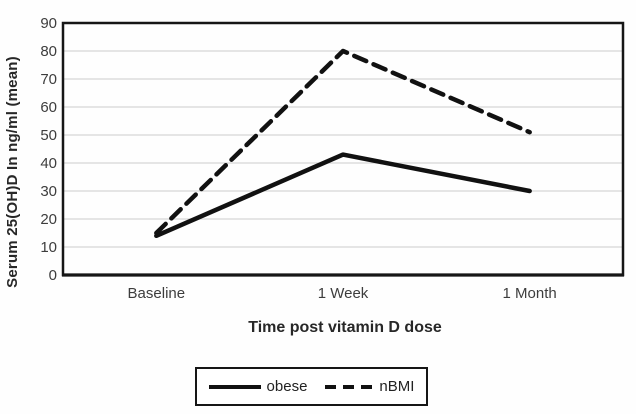 The width and height of the screenshot is (636, 414). I want to click on y-tick-label: 50, so click(48, 135).